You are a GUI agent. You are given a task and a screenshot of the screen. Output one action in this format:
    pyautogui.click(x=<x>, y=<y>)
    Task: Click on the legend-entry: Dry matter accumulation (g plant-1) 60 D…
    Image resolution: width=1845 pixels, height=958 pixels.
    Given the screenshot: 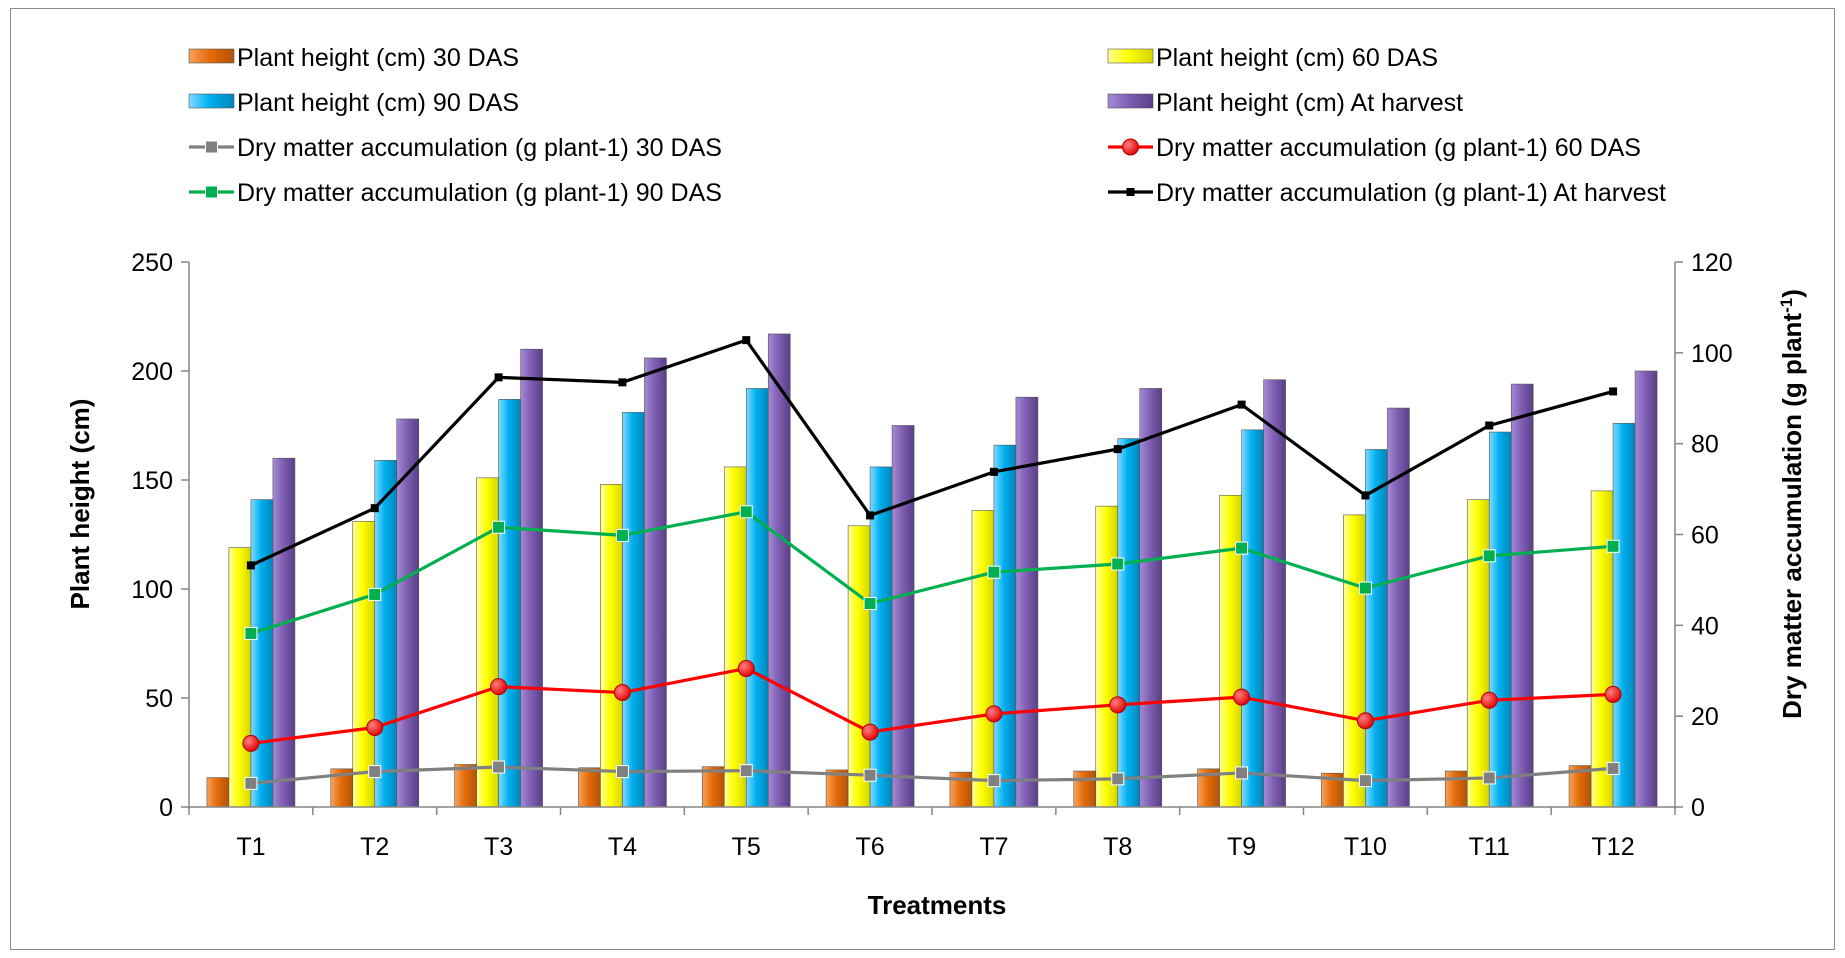 What is the action you would take?
    pyautogui.click(x=1374, y=148)
    